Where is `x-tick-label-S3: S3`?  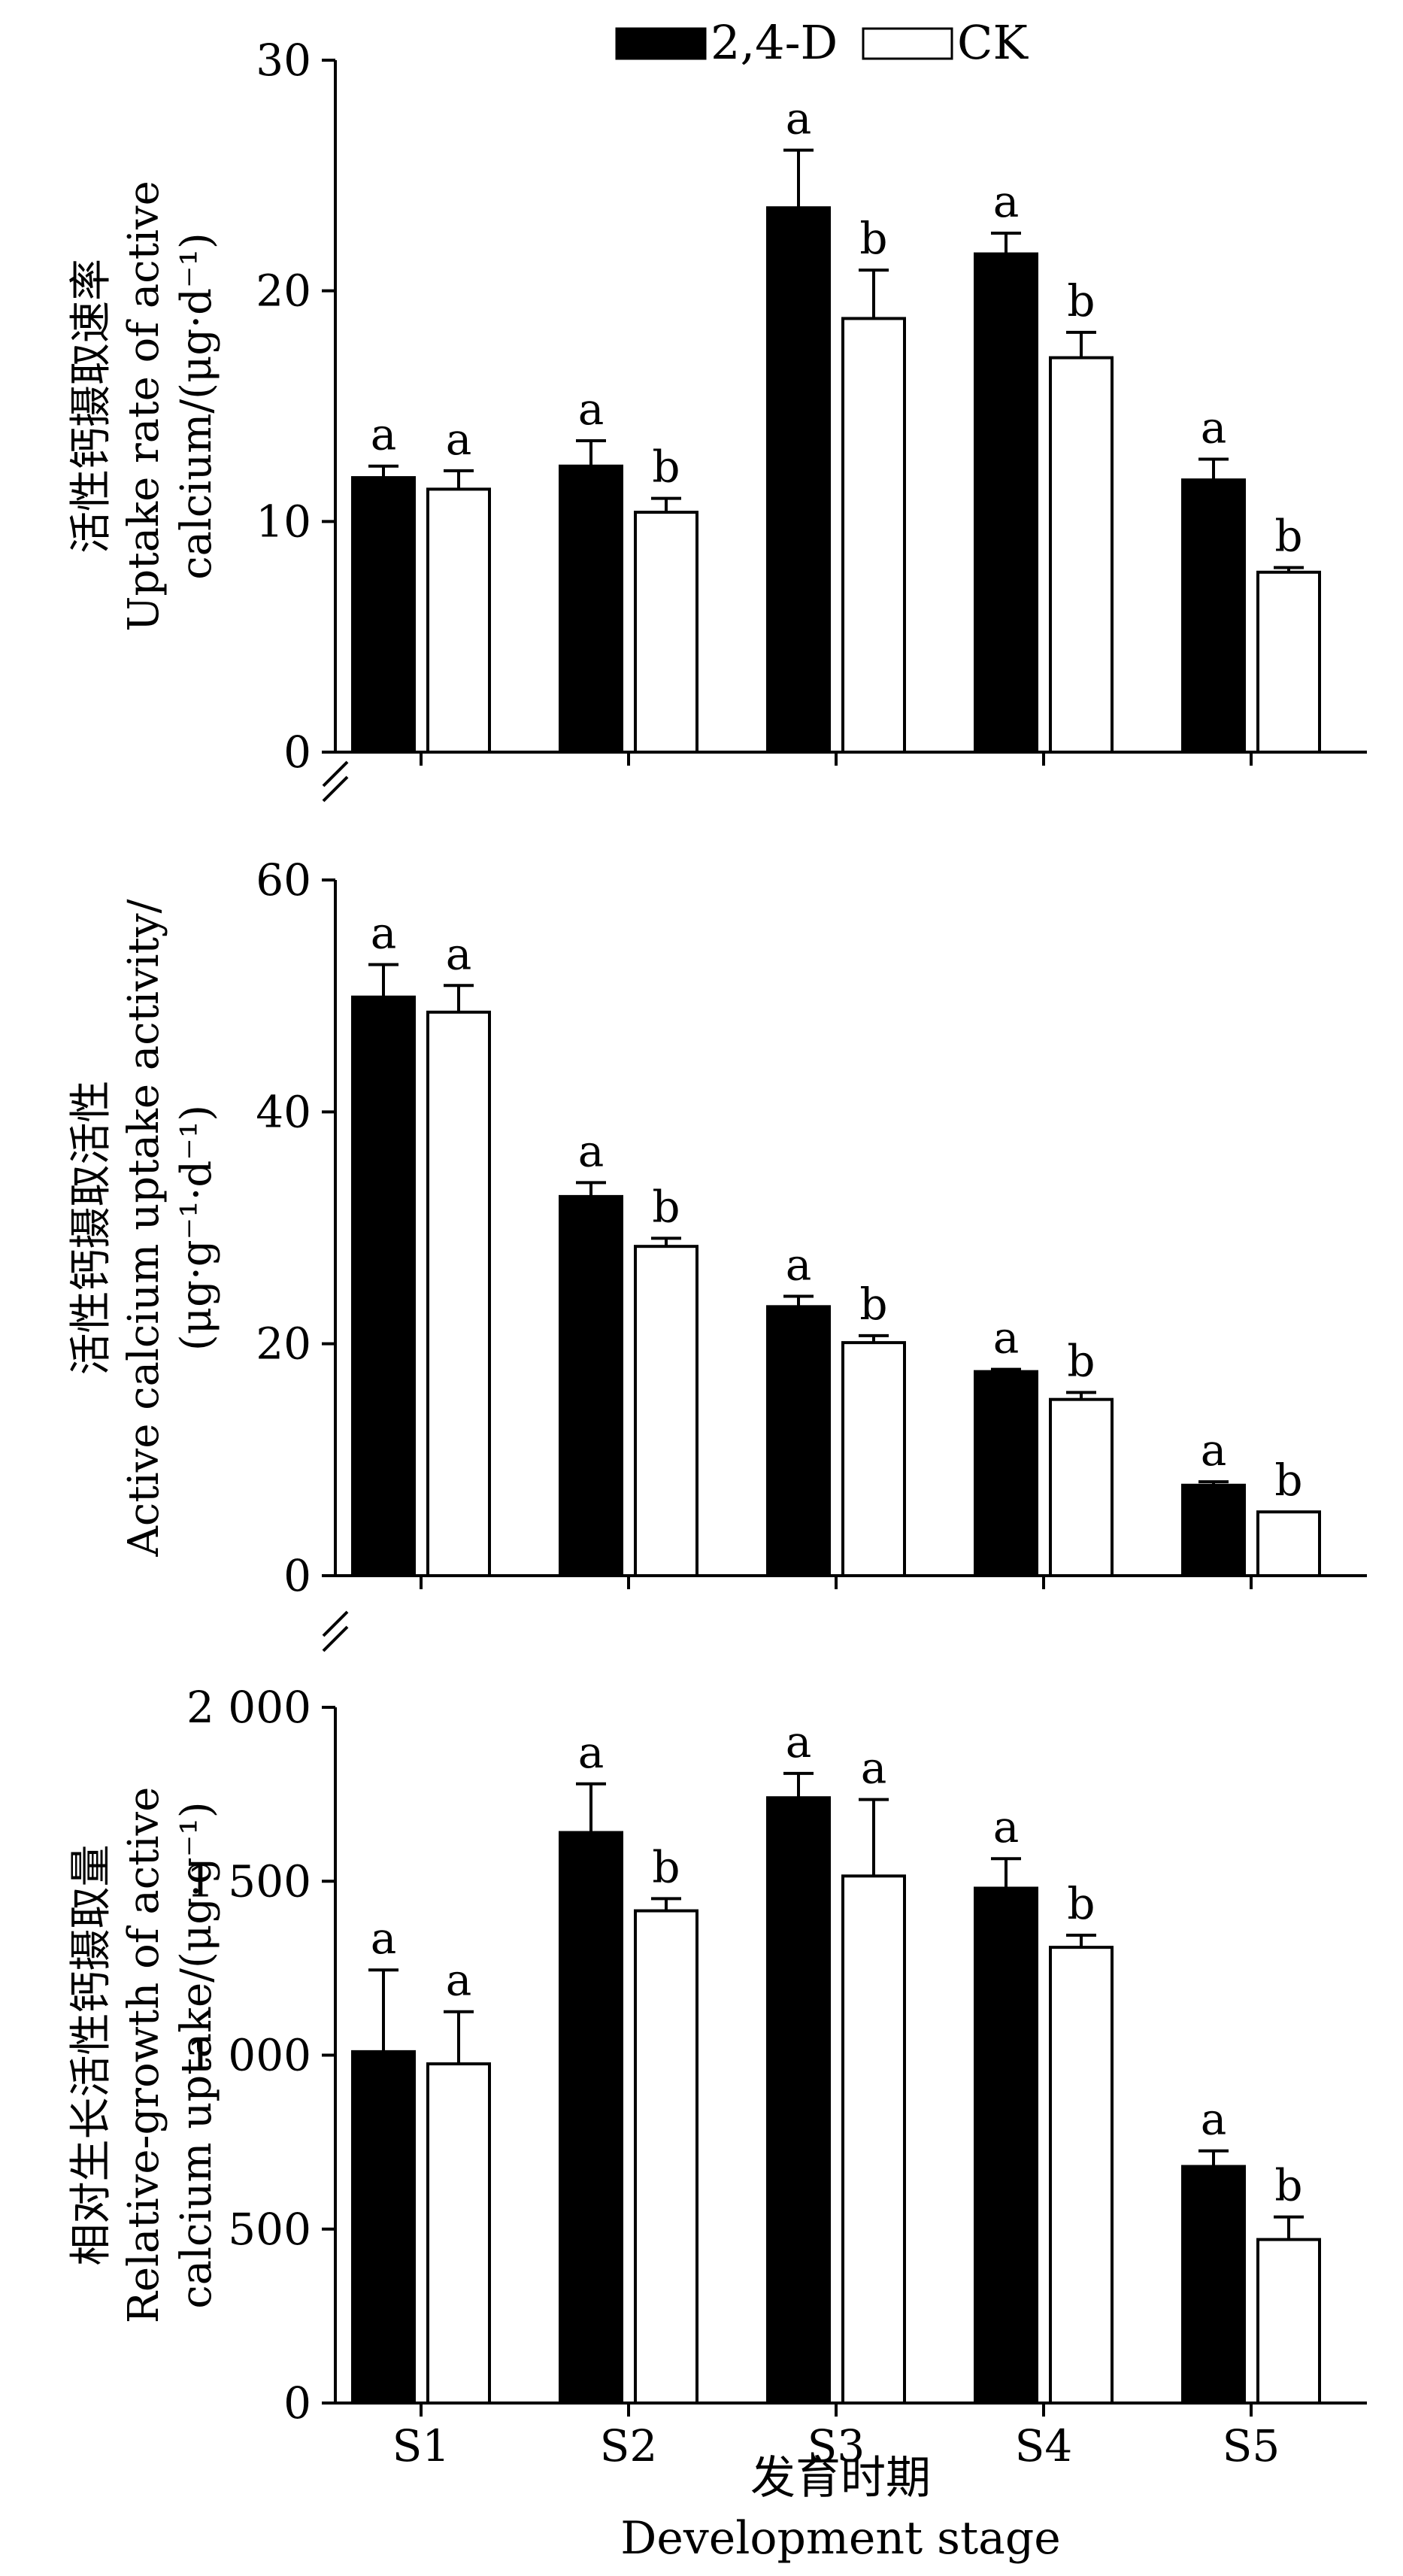
x-tick-label-S3: S3 is located at coordinates (836, 2445).